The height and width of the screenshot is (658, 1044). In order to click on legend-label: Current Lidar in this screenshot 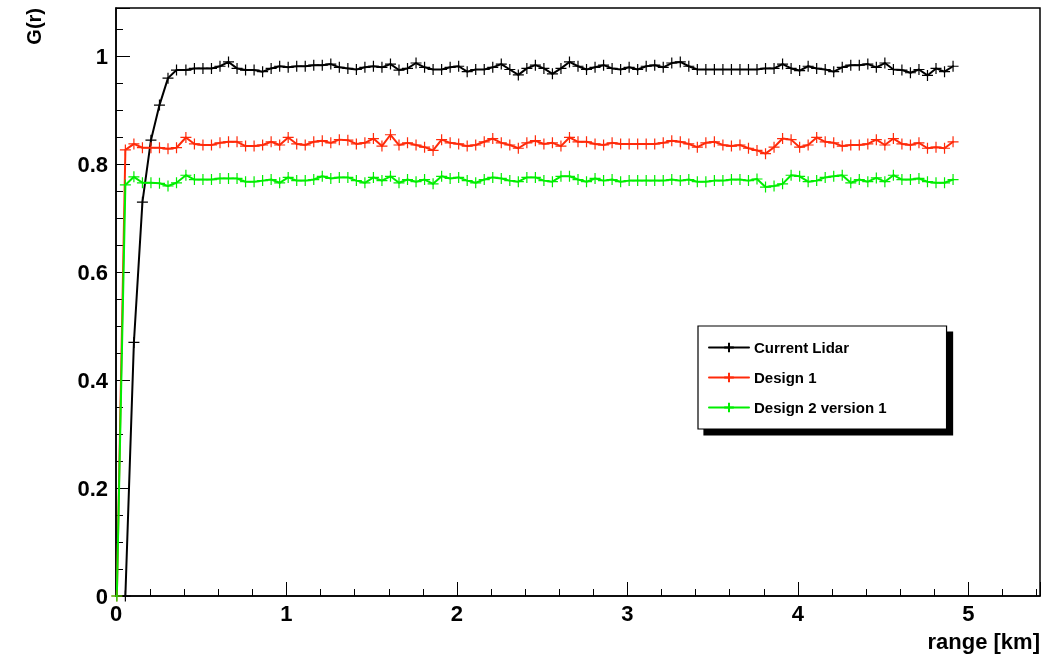, I will do `click(802, 347)`.